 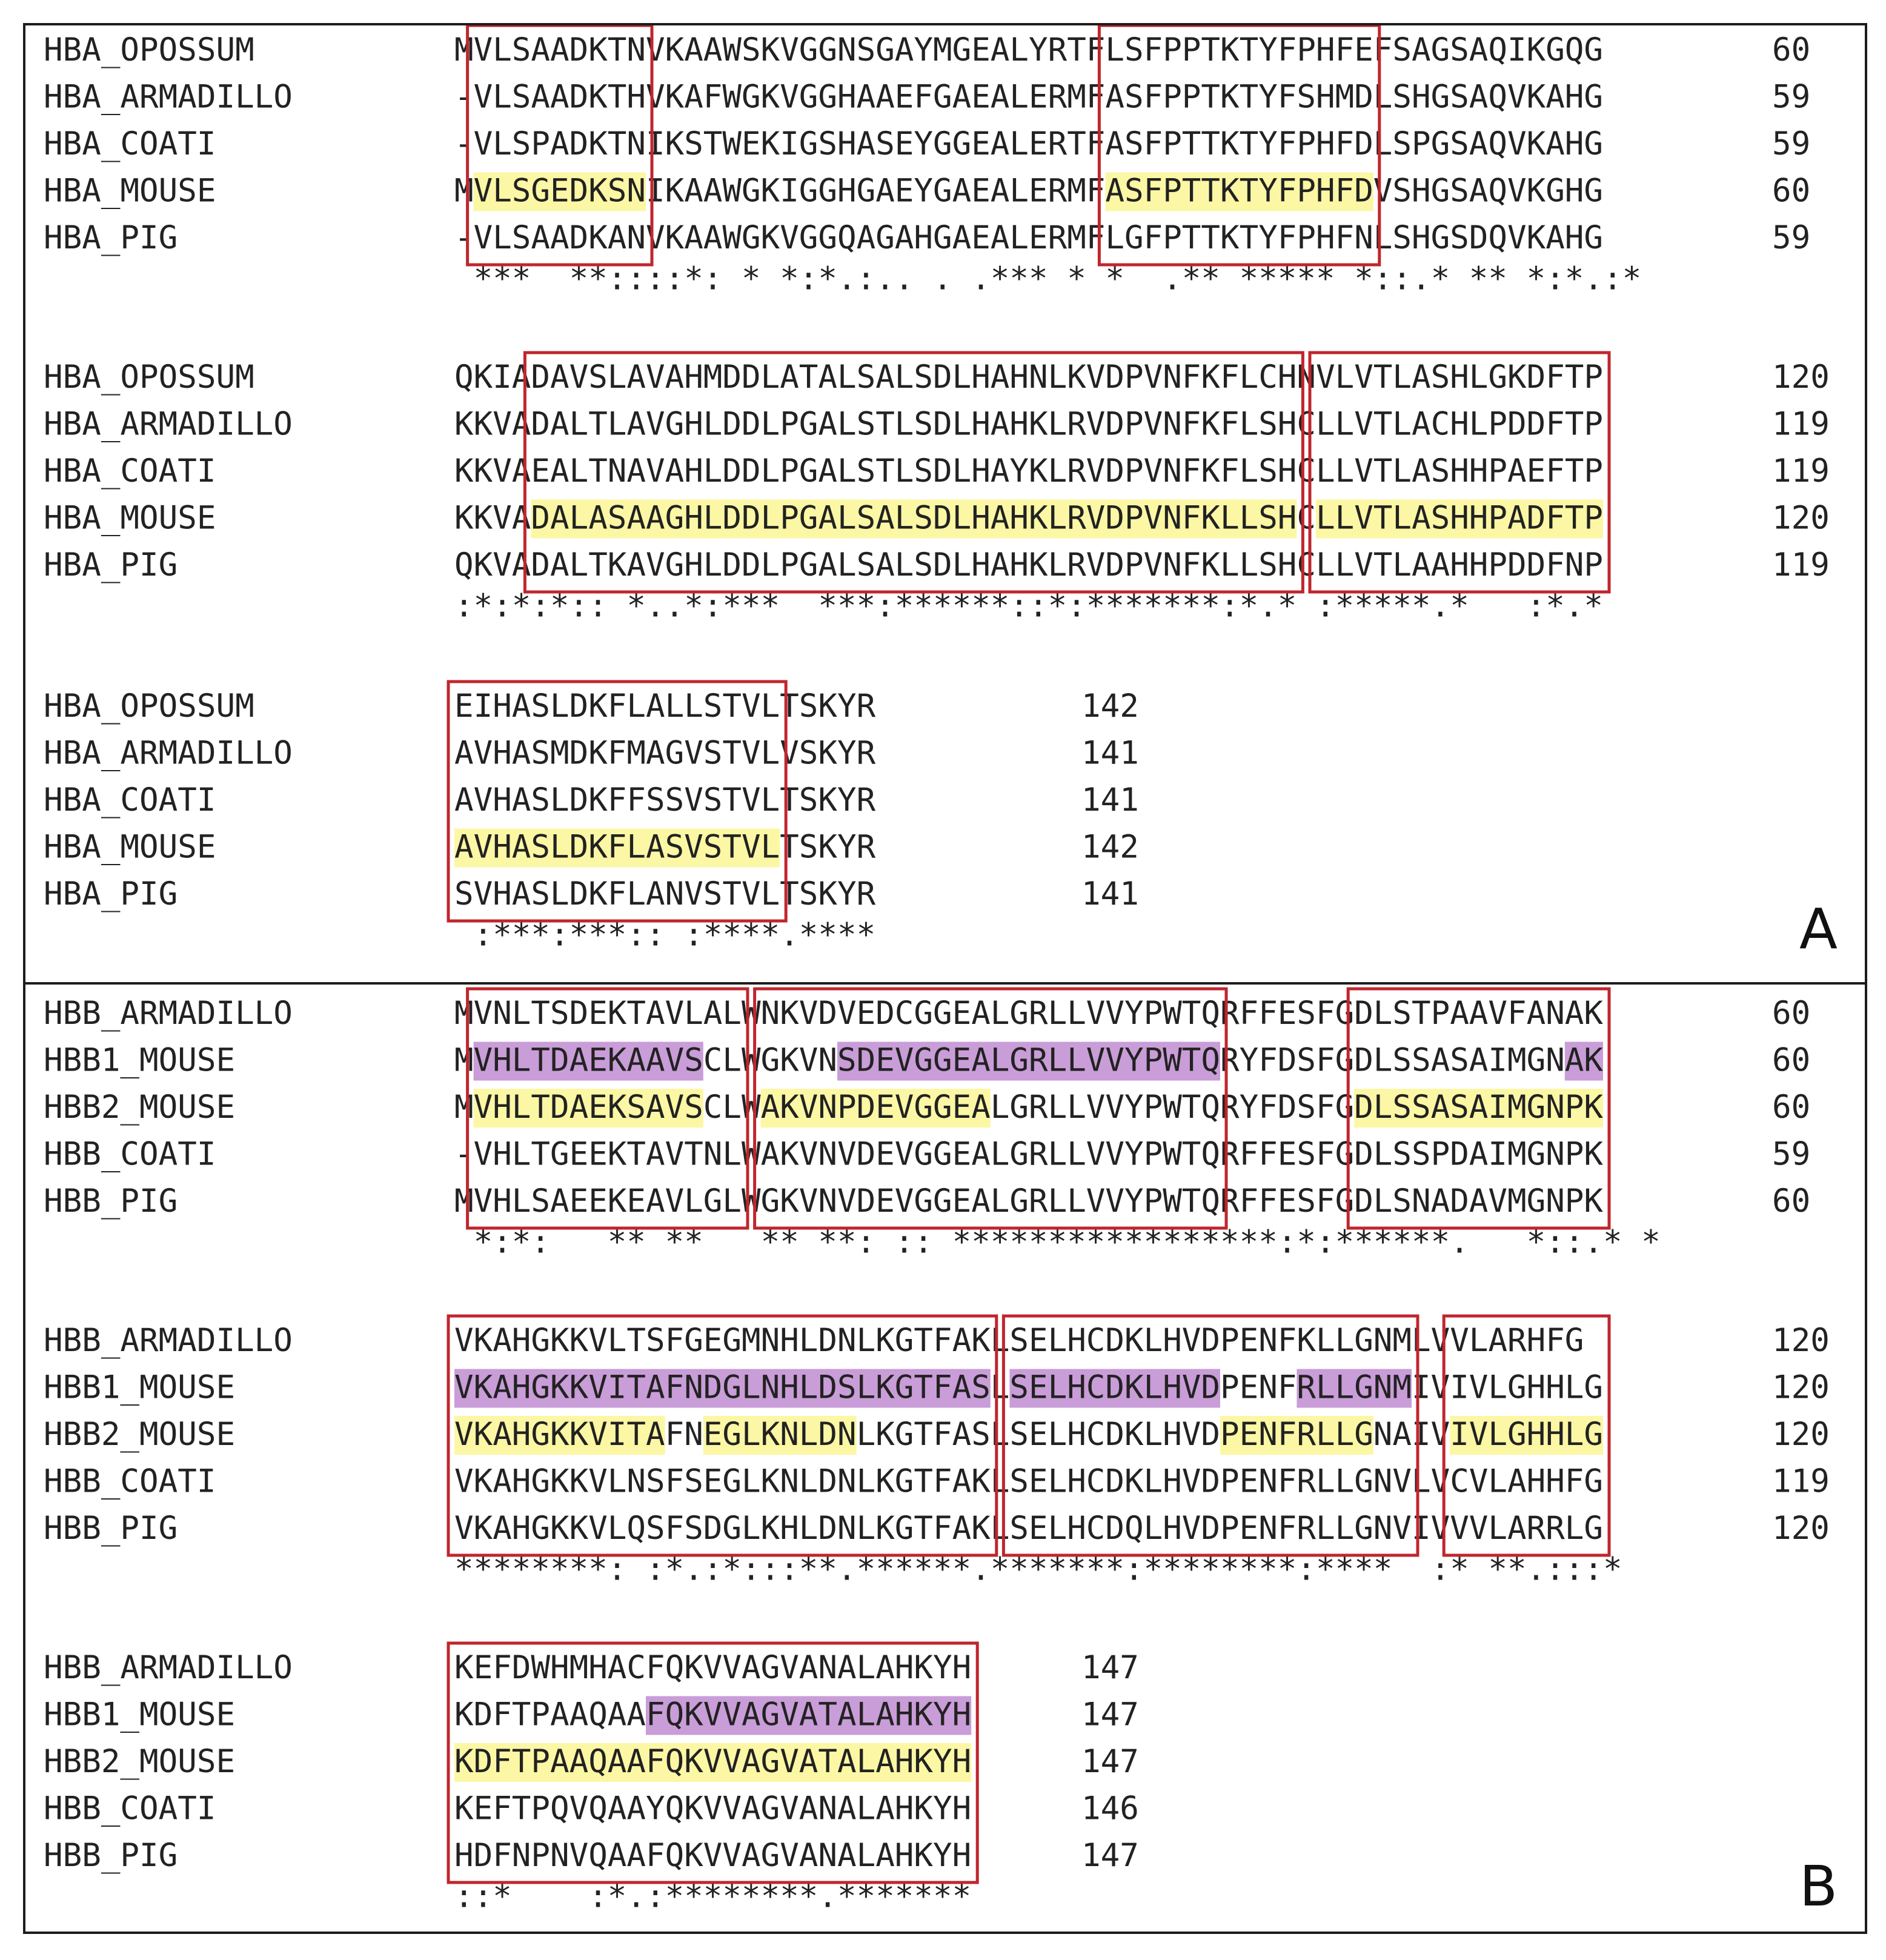 What do you see at coordinates (664, 935) in the screenshot?
I see `consensus-line: :***:***:: :****.****` at bounding box center [664, 935].